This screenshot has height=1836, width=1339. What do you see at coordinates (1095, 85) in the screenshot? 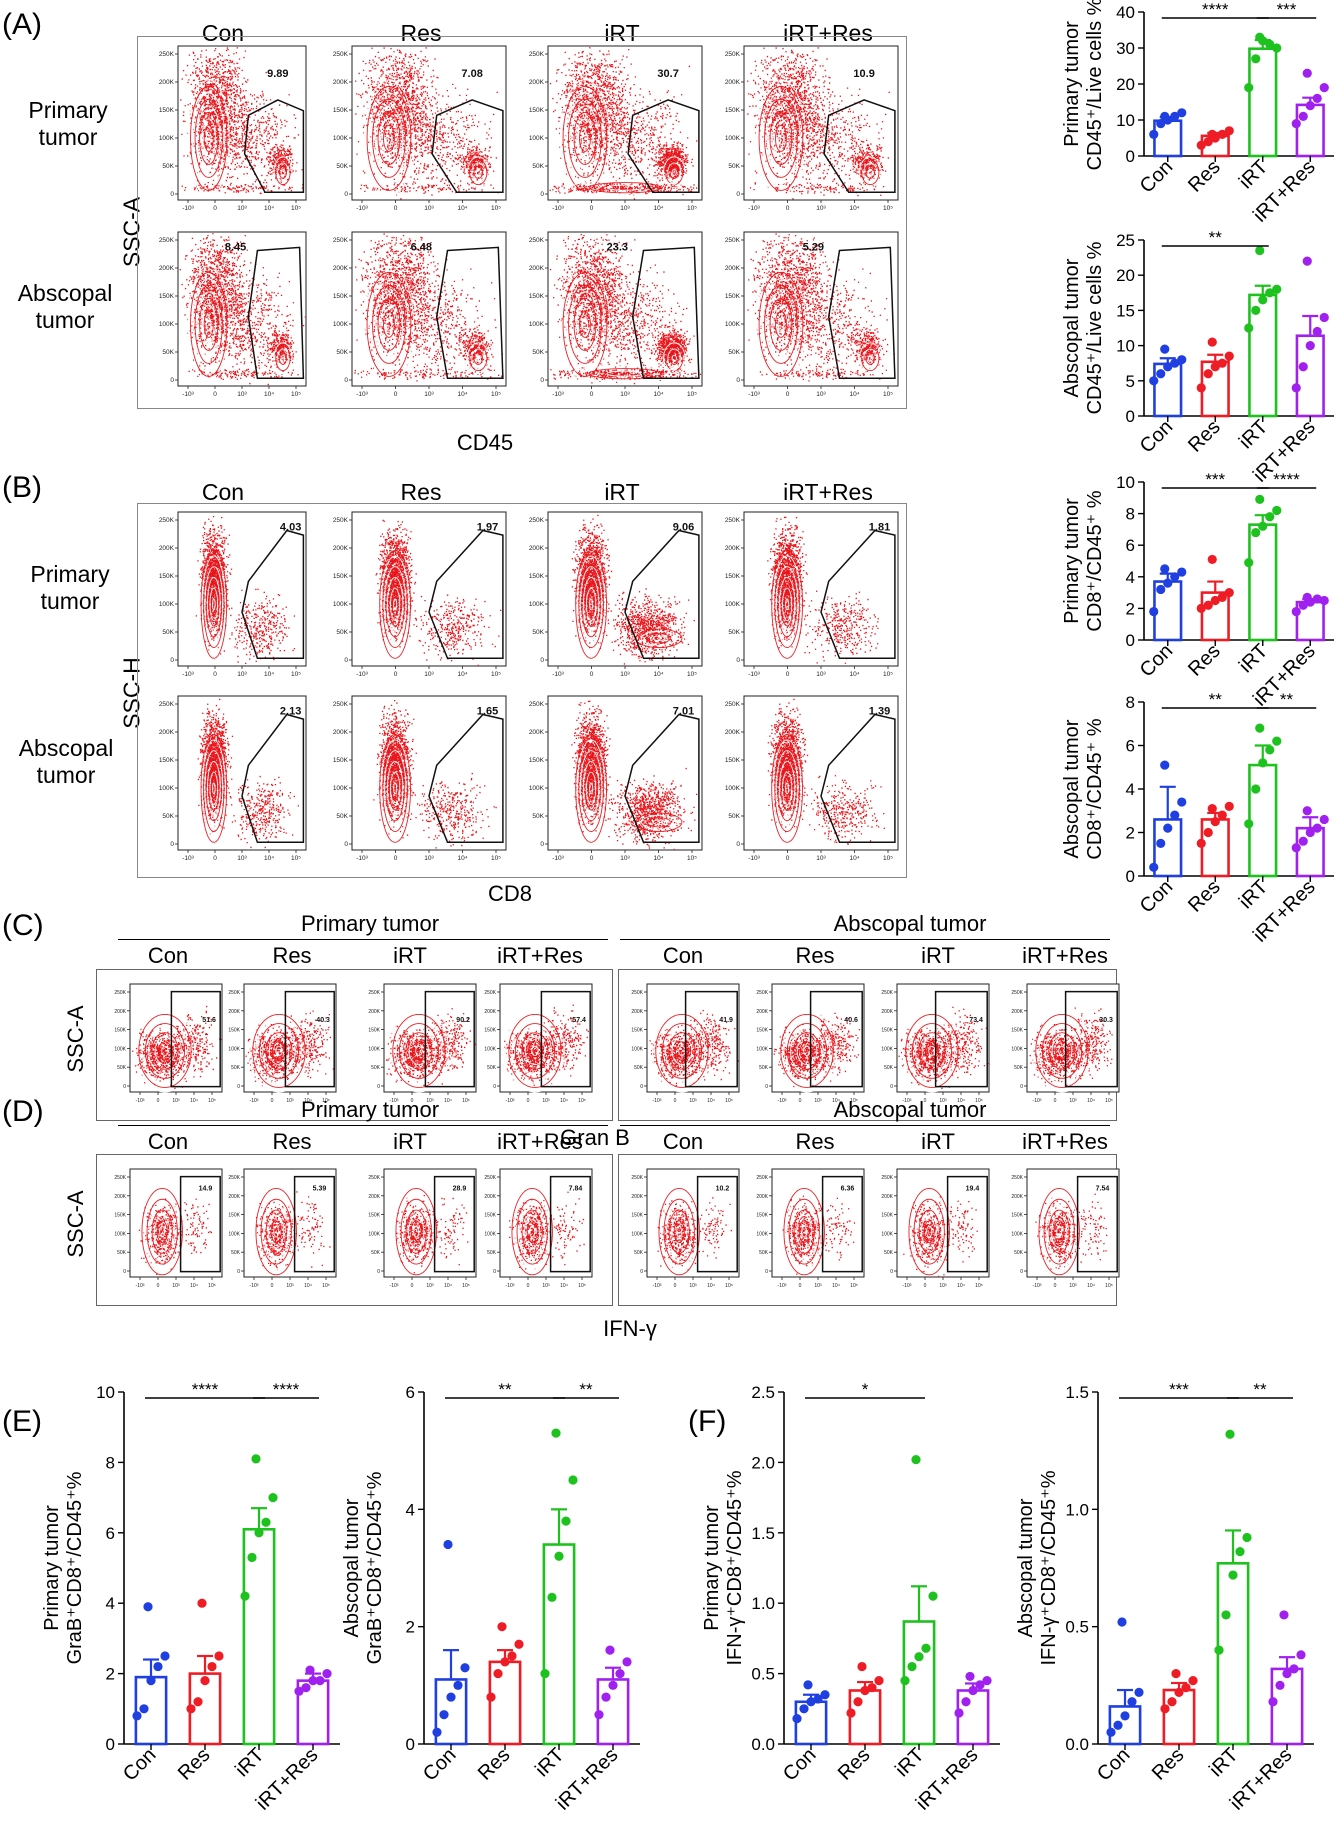
I see `y-axis-label: CD45⁺/Live cells %` at bounding box center [1095, 85].